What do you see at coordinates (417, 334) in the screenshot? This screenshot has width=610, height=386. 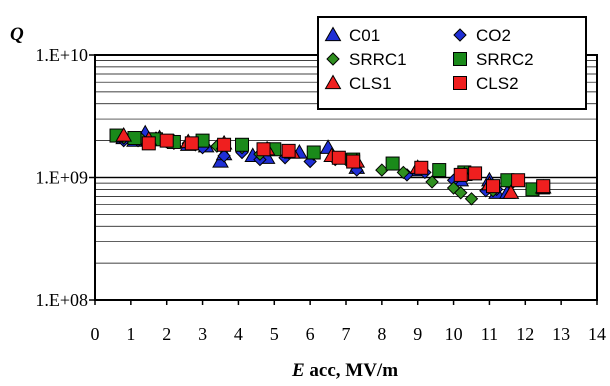 I see `x-tick-label: 9` at bounding box center [417, 334].